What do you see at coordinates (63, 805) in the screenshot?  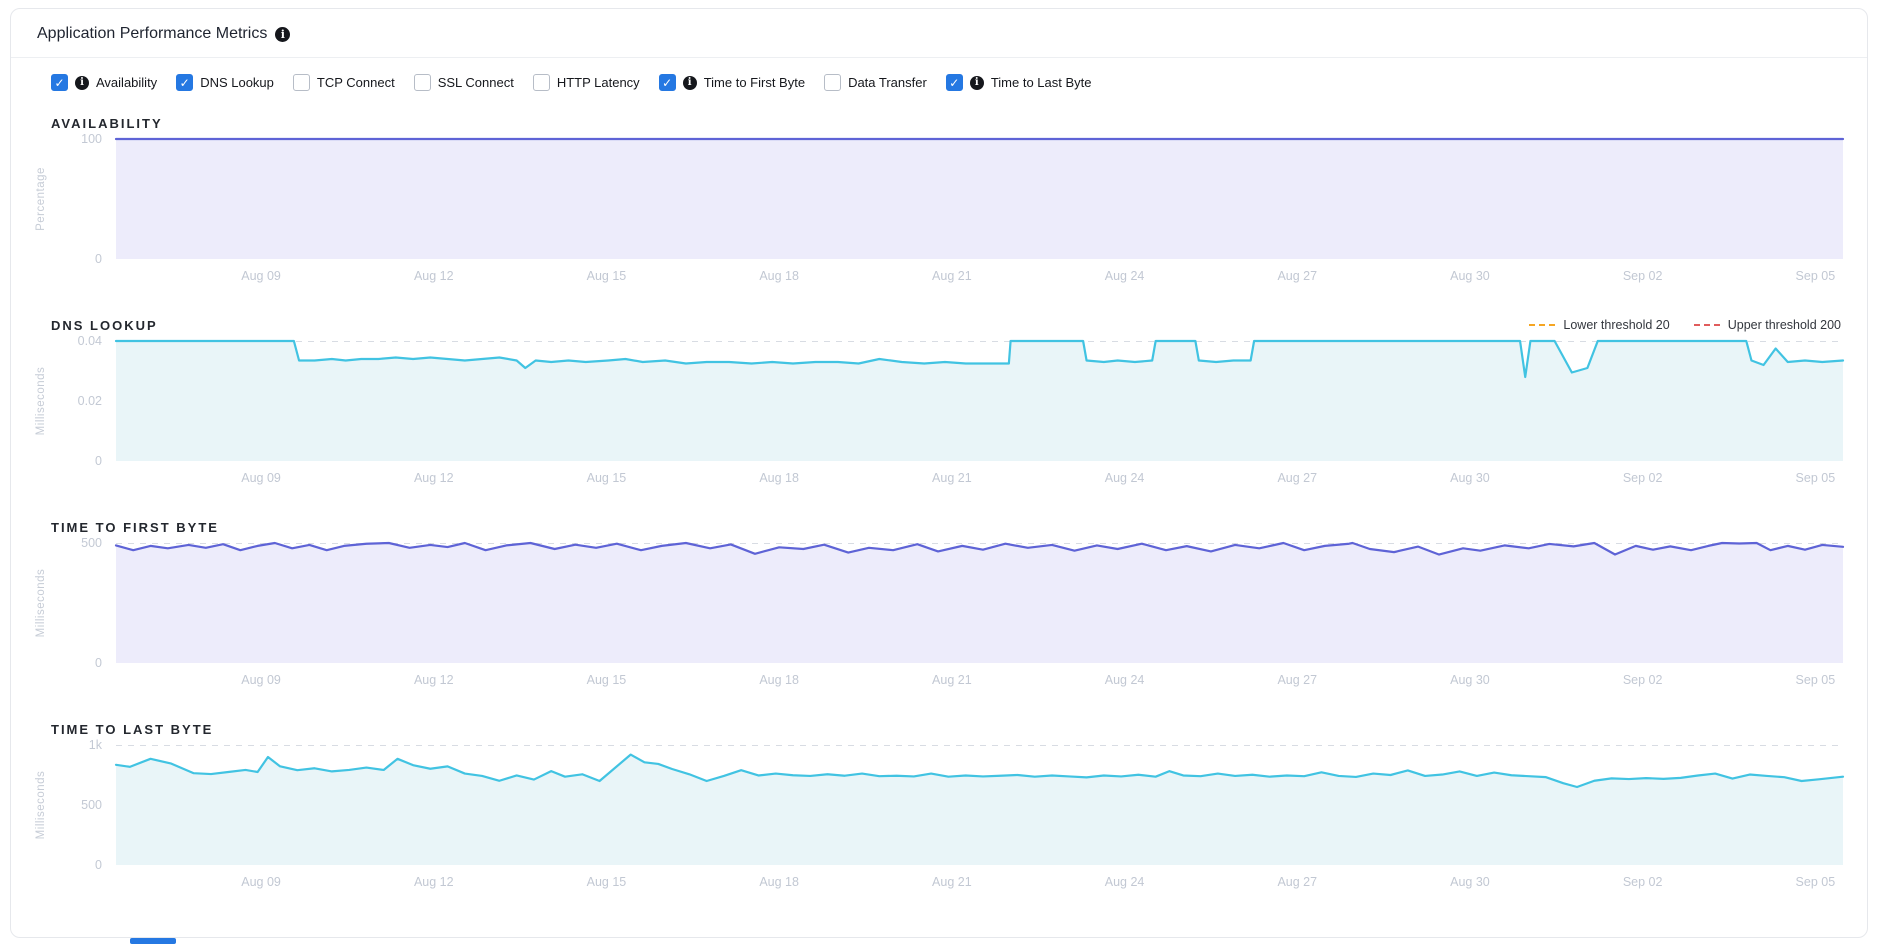 I see `y-axis: Milliseconds 1k 500 0` at bounding box center [63, 805].